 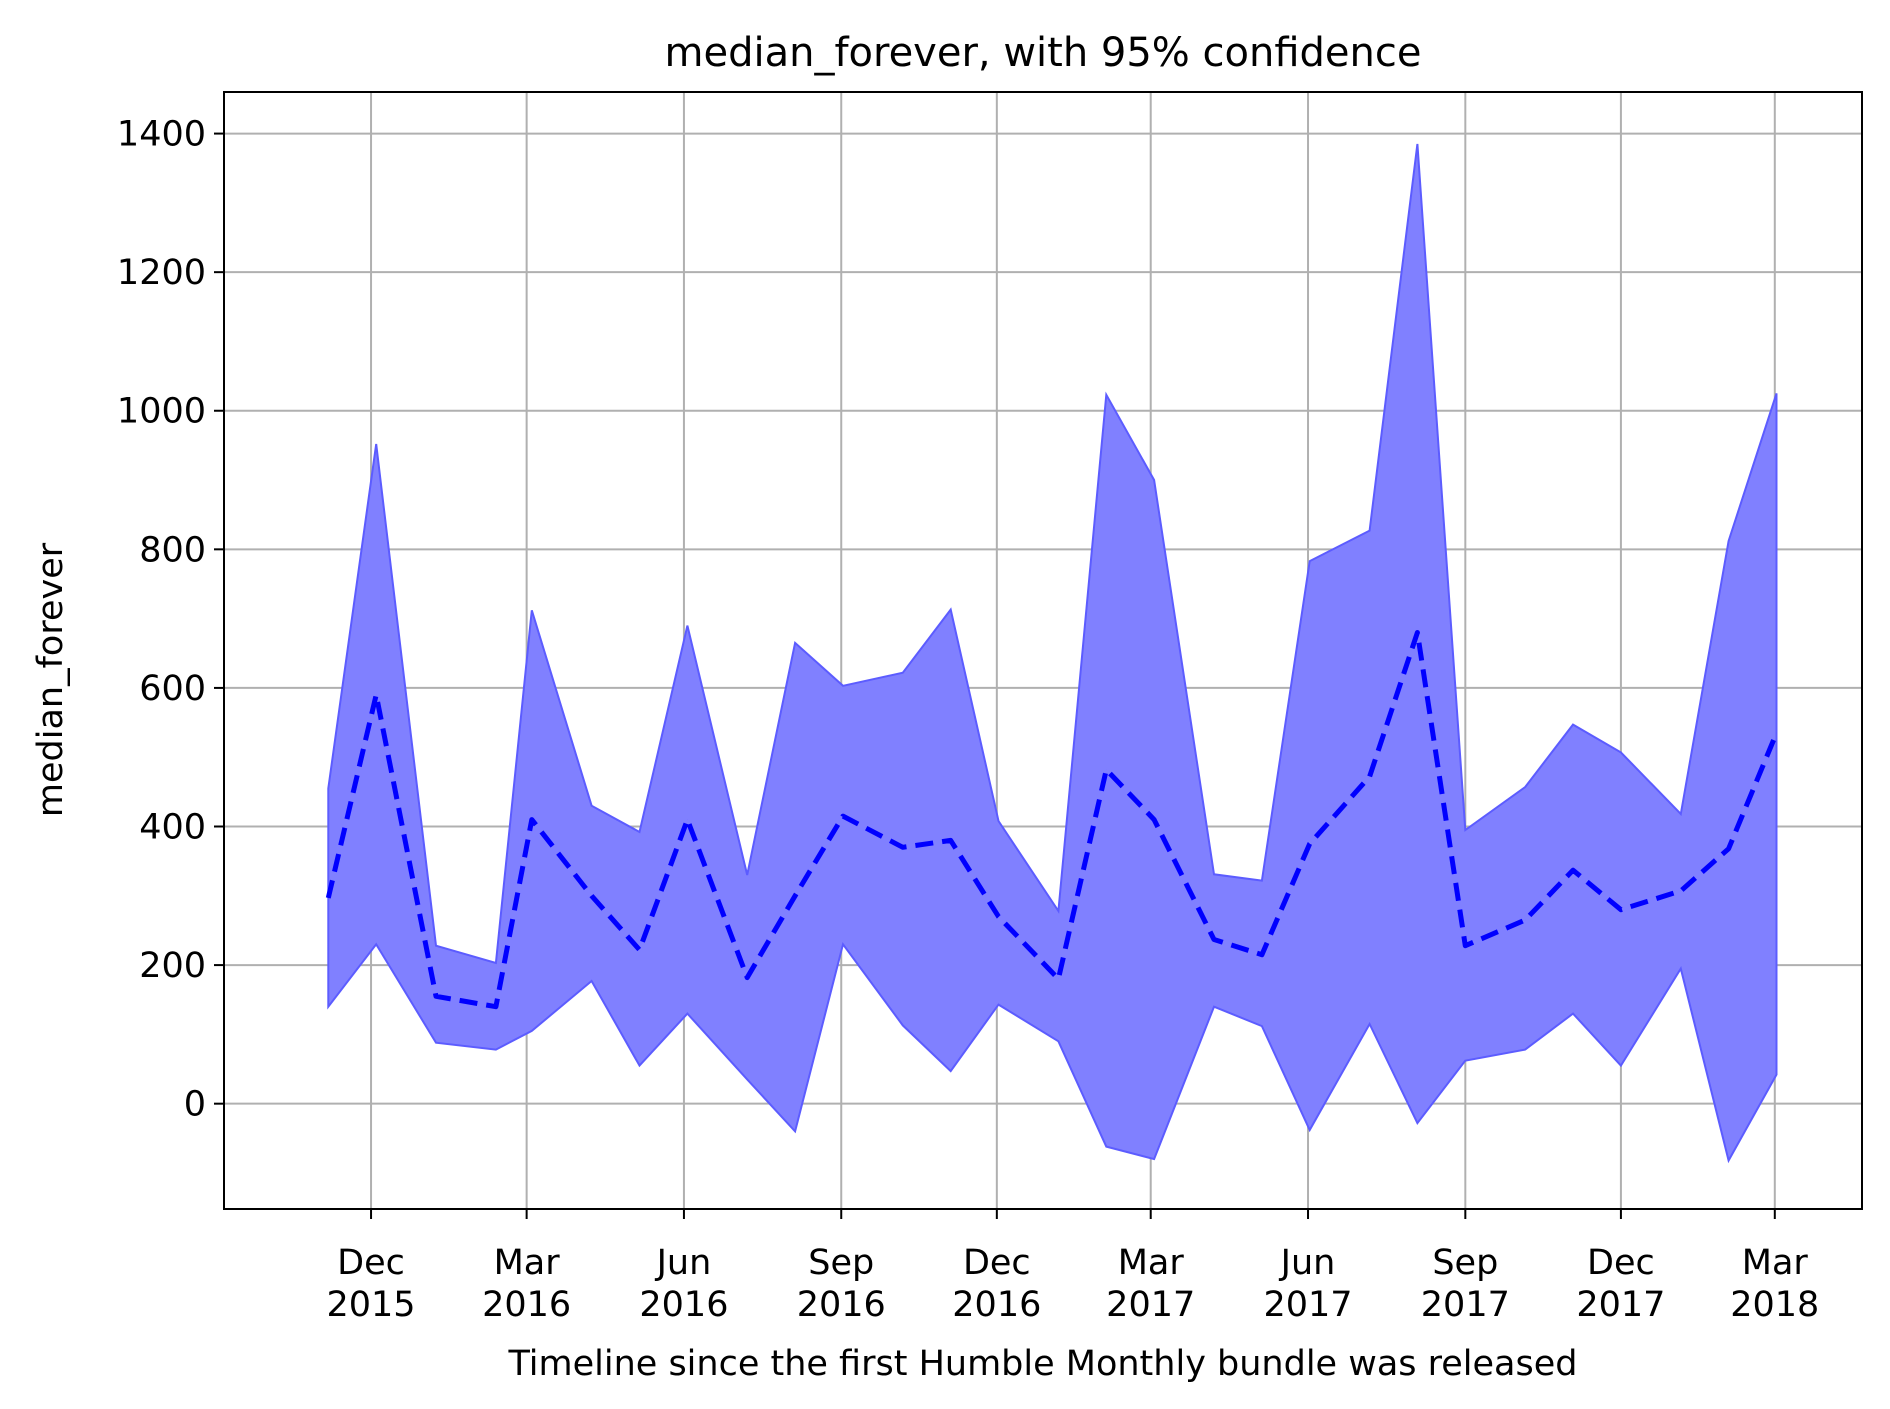 I want to click on y-tick-label: 1400, so click(x=161, y=135).